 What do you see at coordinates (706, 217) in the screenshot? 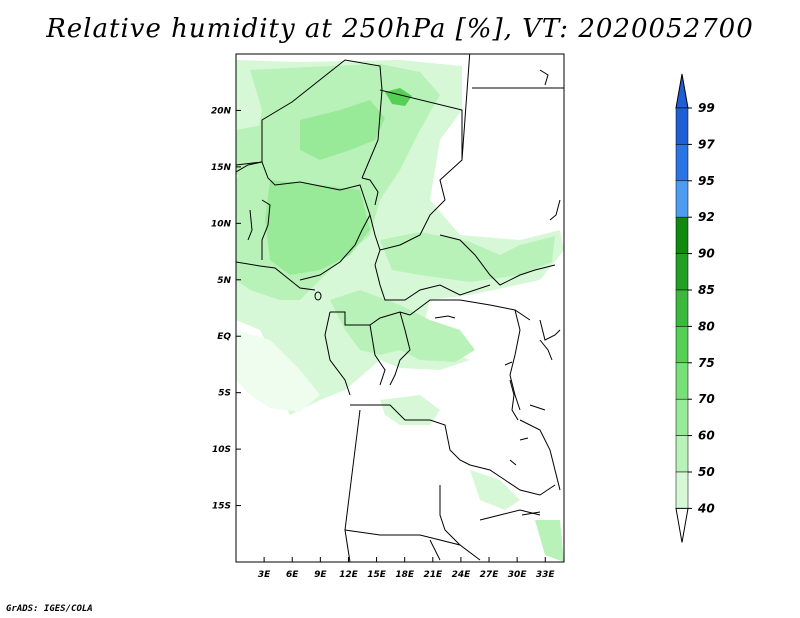
I see `colorbar-label: 92` at bounding box center [706, 217].